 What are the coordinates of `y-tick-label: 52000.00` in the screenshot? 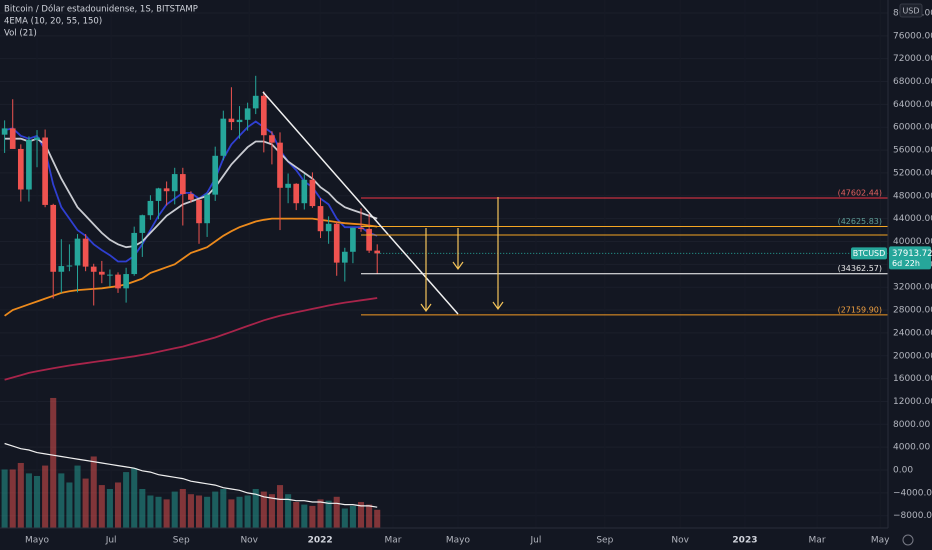 It's located at (912, 173).